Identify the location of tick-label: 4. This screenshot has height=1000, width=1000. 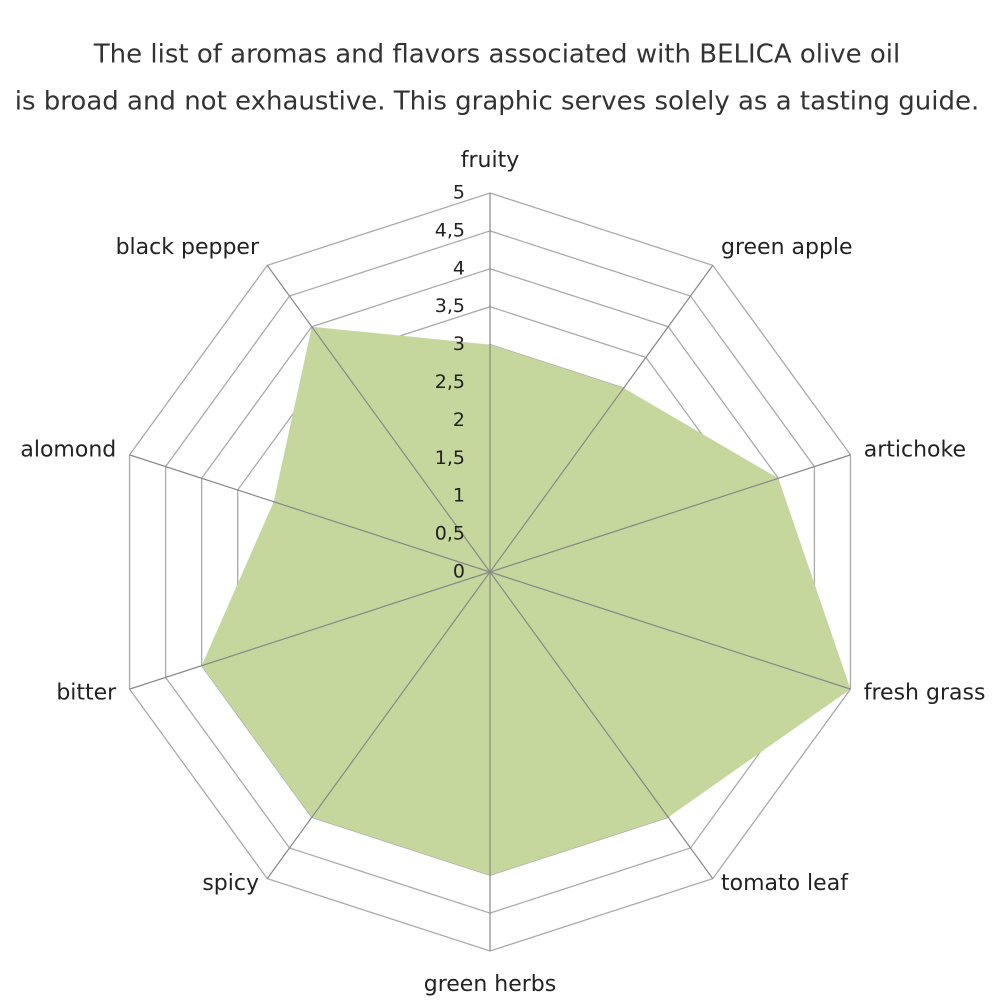
(459, 268).